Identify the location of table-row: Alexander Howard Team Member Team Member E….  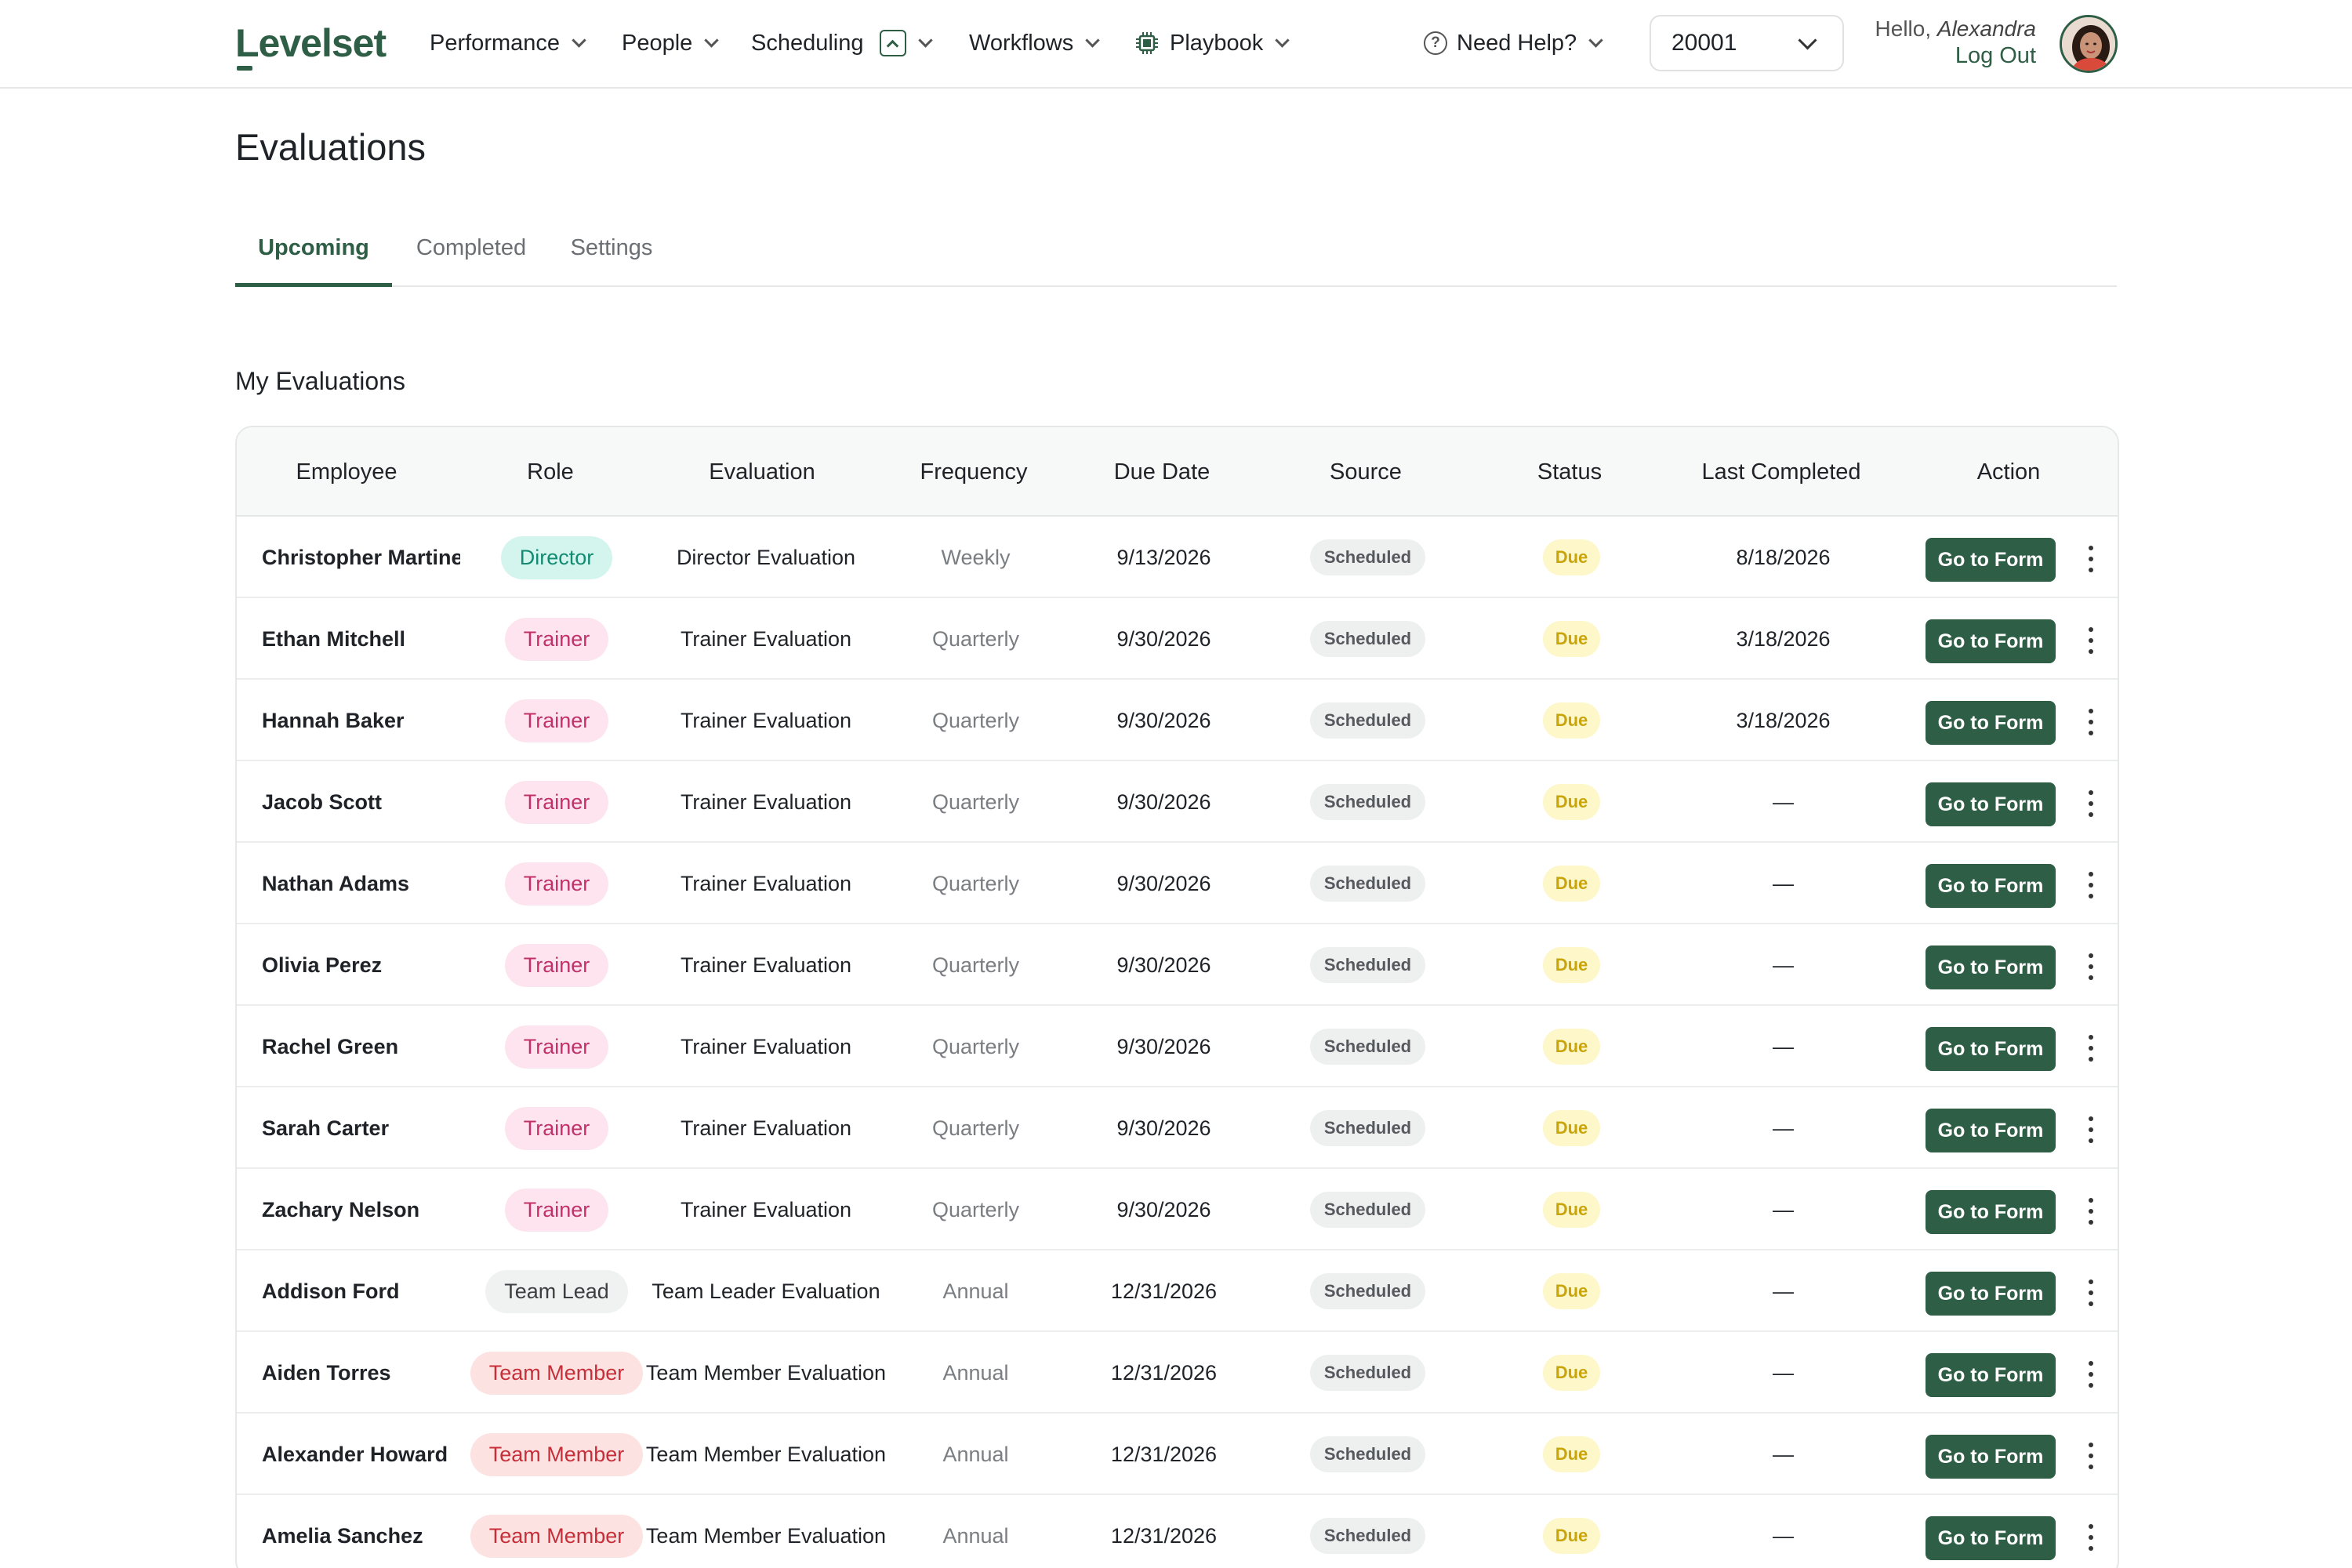
(1177, 1454).